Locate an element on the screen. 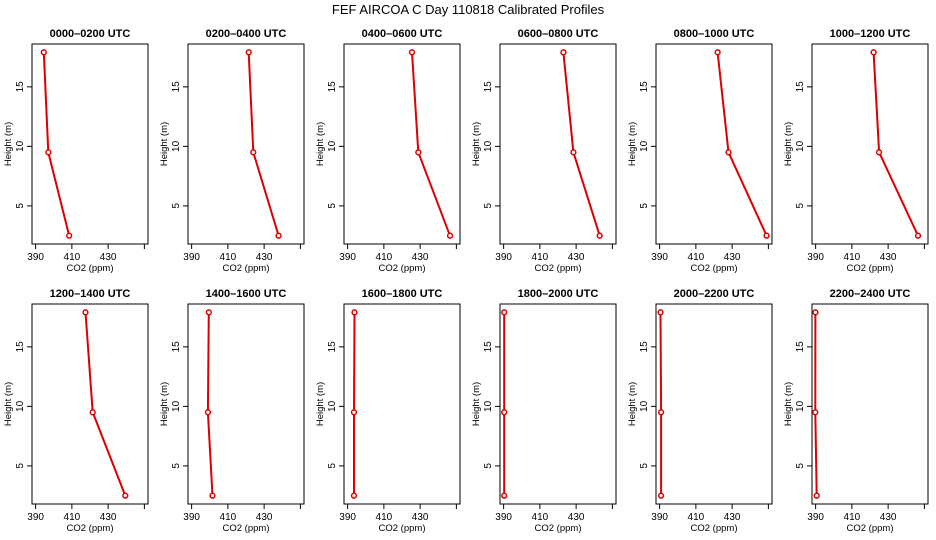 The image size is (936, 540). panel-title: 0000–0200 UTC is located at coordinates (90, 34).